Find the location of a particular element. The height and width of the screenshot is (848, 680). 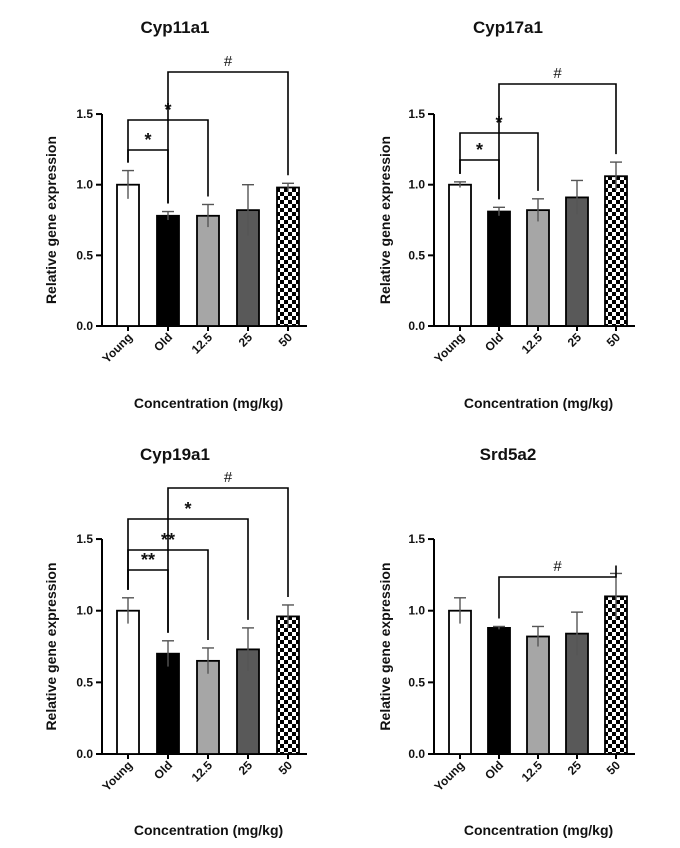

chart-title: Cyp17a1 is located at coordinates (508, 27).